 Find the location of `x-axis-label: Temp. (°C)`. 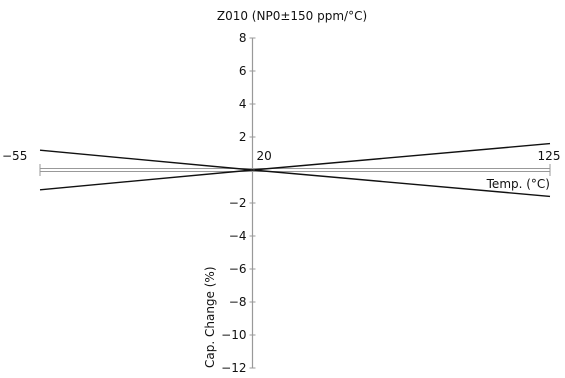

x-axis-label: Temp. (°C) is located at coordinates (518, 184).